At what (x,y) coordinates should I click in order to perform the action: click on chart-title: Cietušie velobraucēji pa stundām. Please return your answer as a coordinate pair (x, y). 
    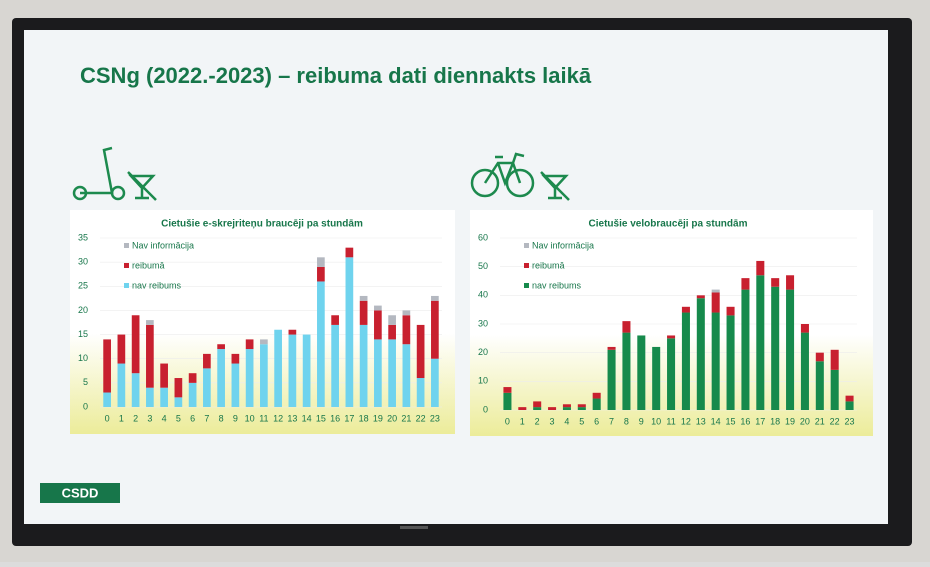
    Looking at the image, I should click on (668, 224).